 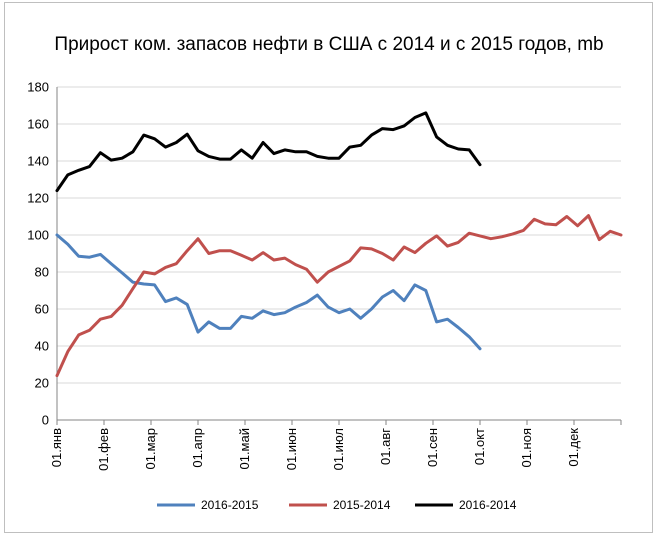 What do you see at coordinates (479, 446) in the screenshot?
I see `x-tick-label: 01.окт` at bounding box center [479, 446].